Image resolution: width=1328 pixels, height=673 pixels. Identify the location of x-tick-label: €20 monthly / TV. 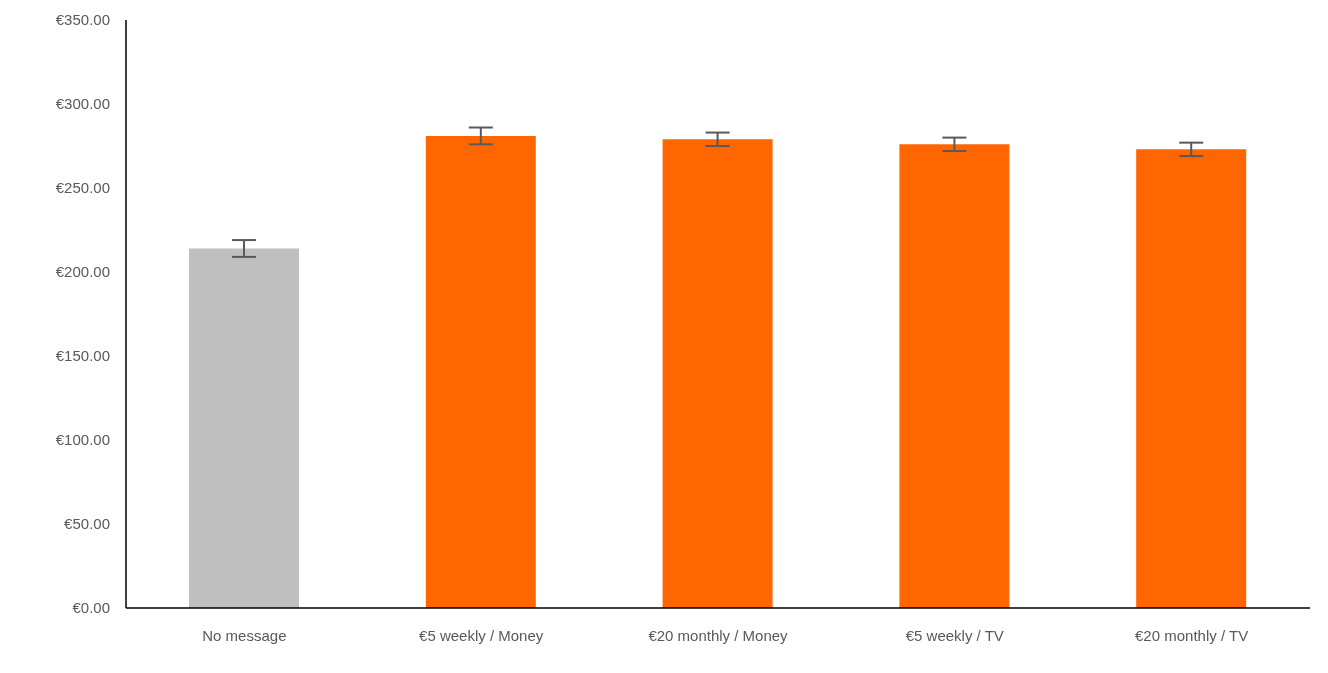
(1192, 635).